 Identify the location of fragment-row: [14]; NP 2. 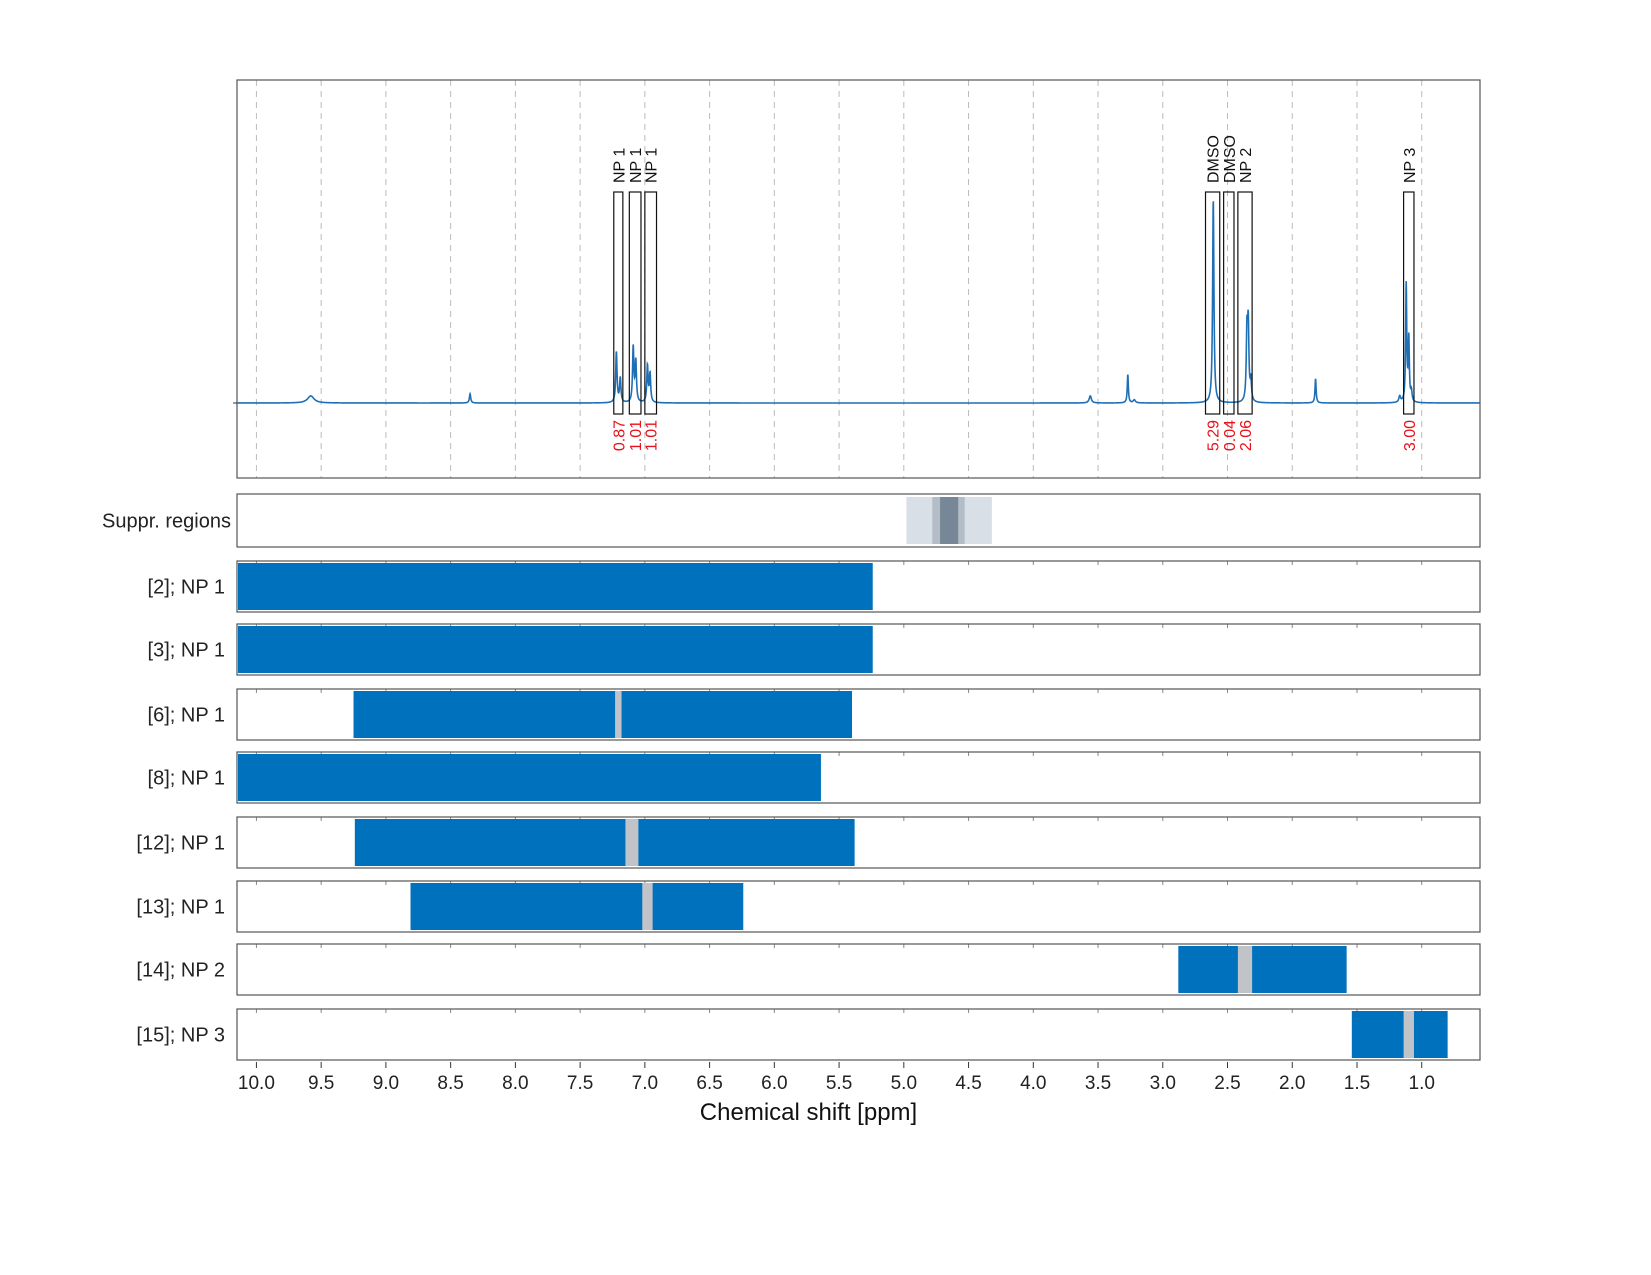
(808, 969).